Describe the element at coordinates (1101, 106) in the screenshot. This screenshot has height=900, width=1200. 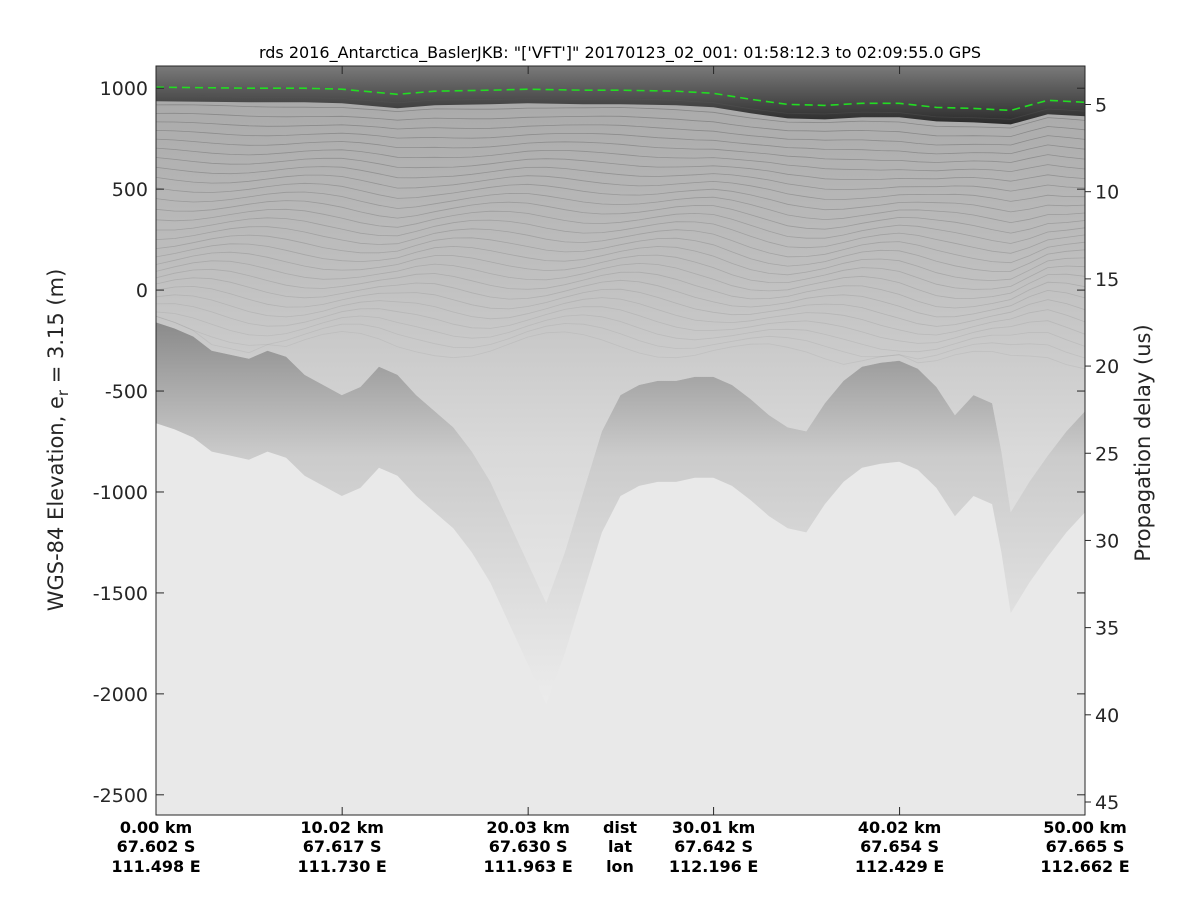
I see `right-tick-label: 5` at that location.